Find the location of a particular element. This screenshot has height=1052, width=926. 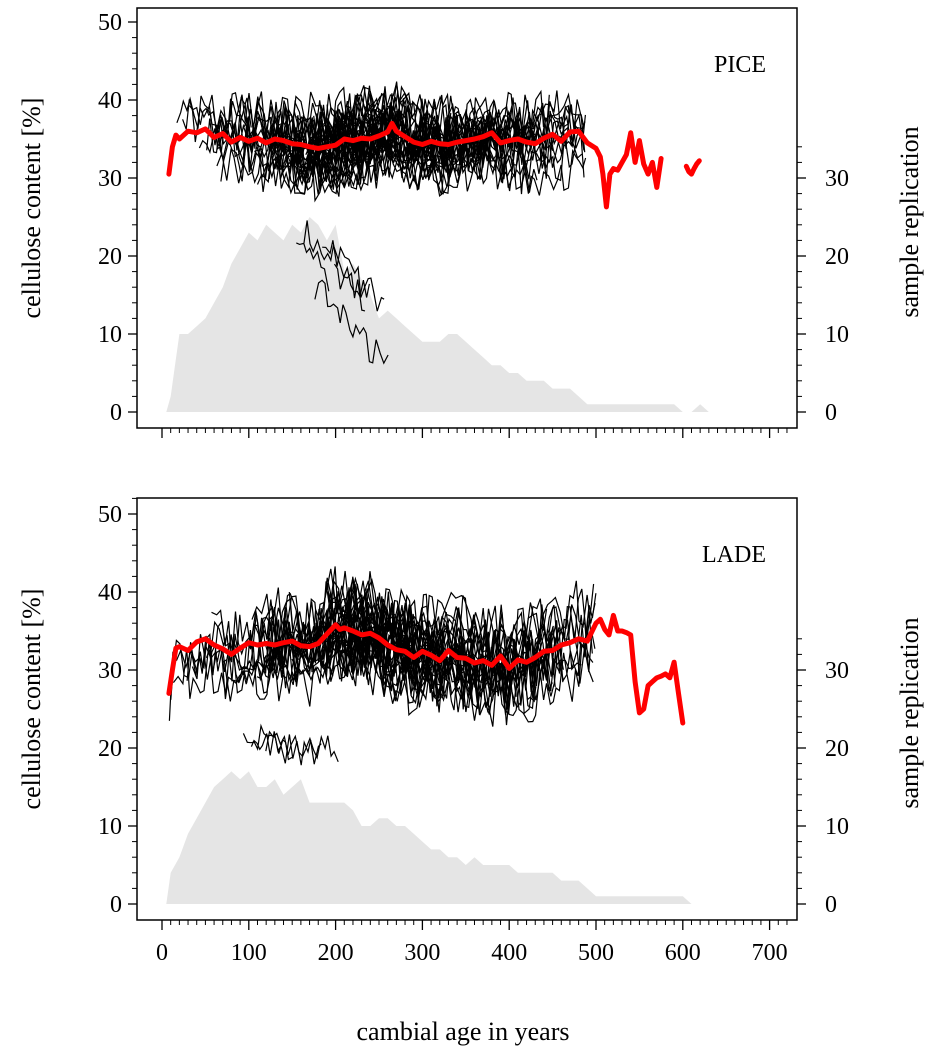

x-tick-label: 600 is located at coordinates (683, 953).